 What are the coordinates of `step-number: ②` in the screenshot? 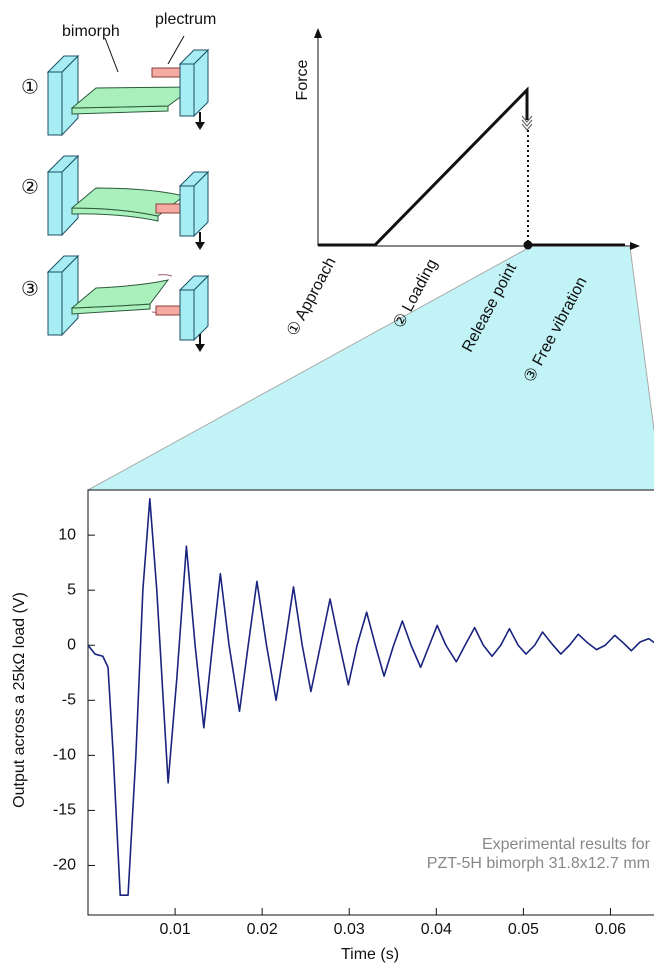 It's located at (30, 187).